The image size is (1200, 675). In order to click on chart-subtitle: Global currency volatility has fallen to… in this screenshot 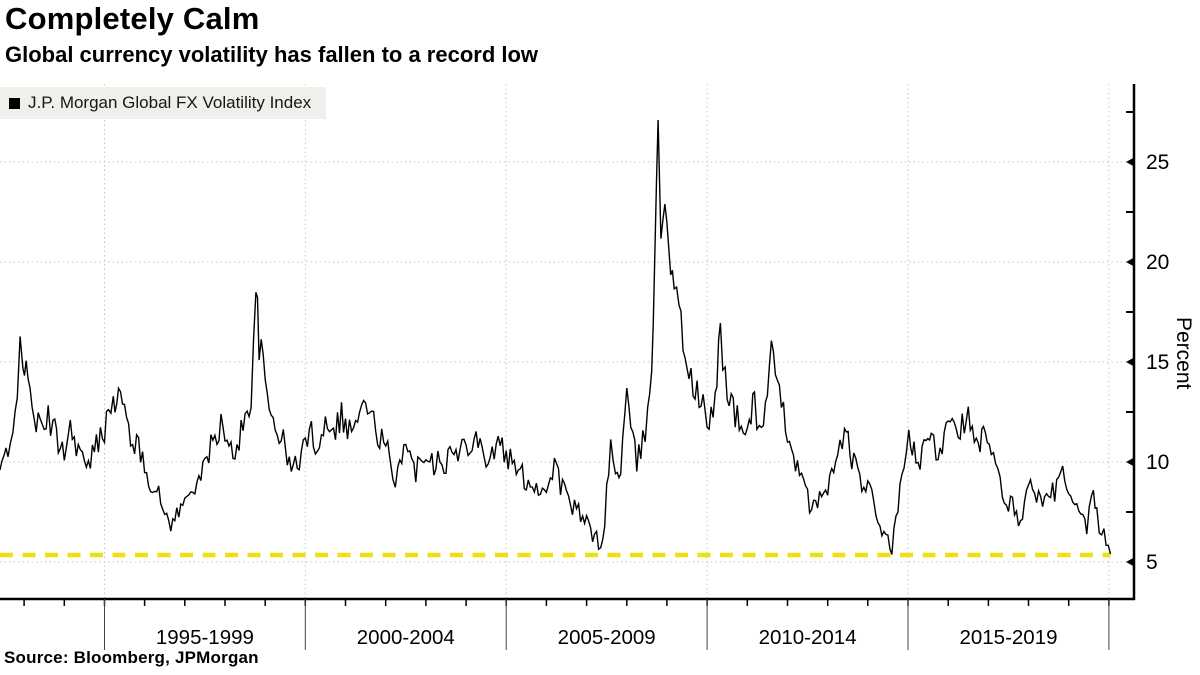, I will do `click(272, 54)`.